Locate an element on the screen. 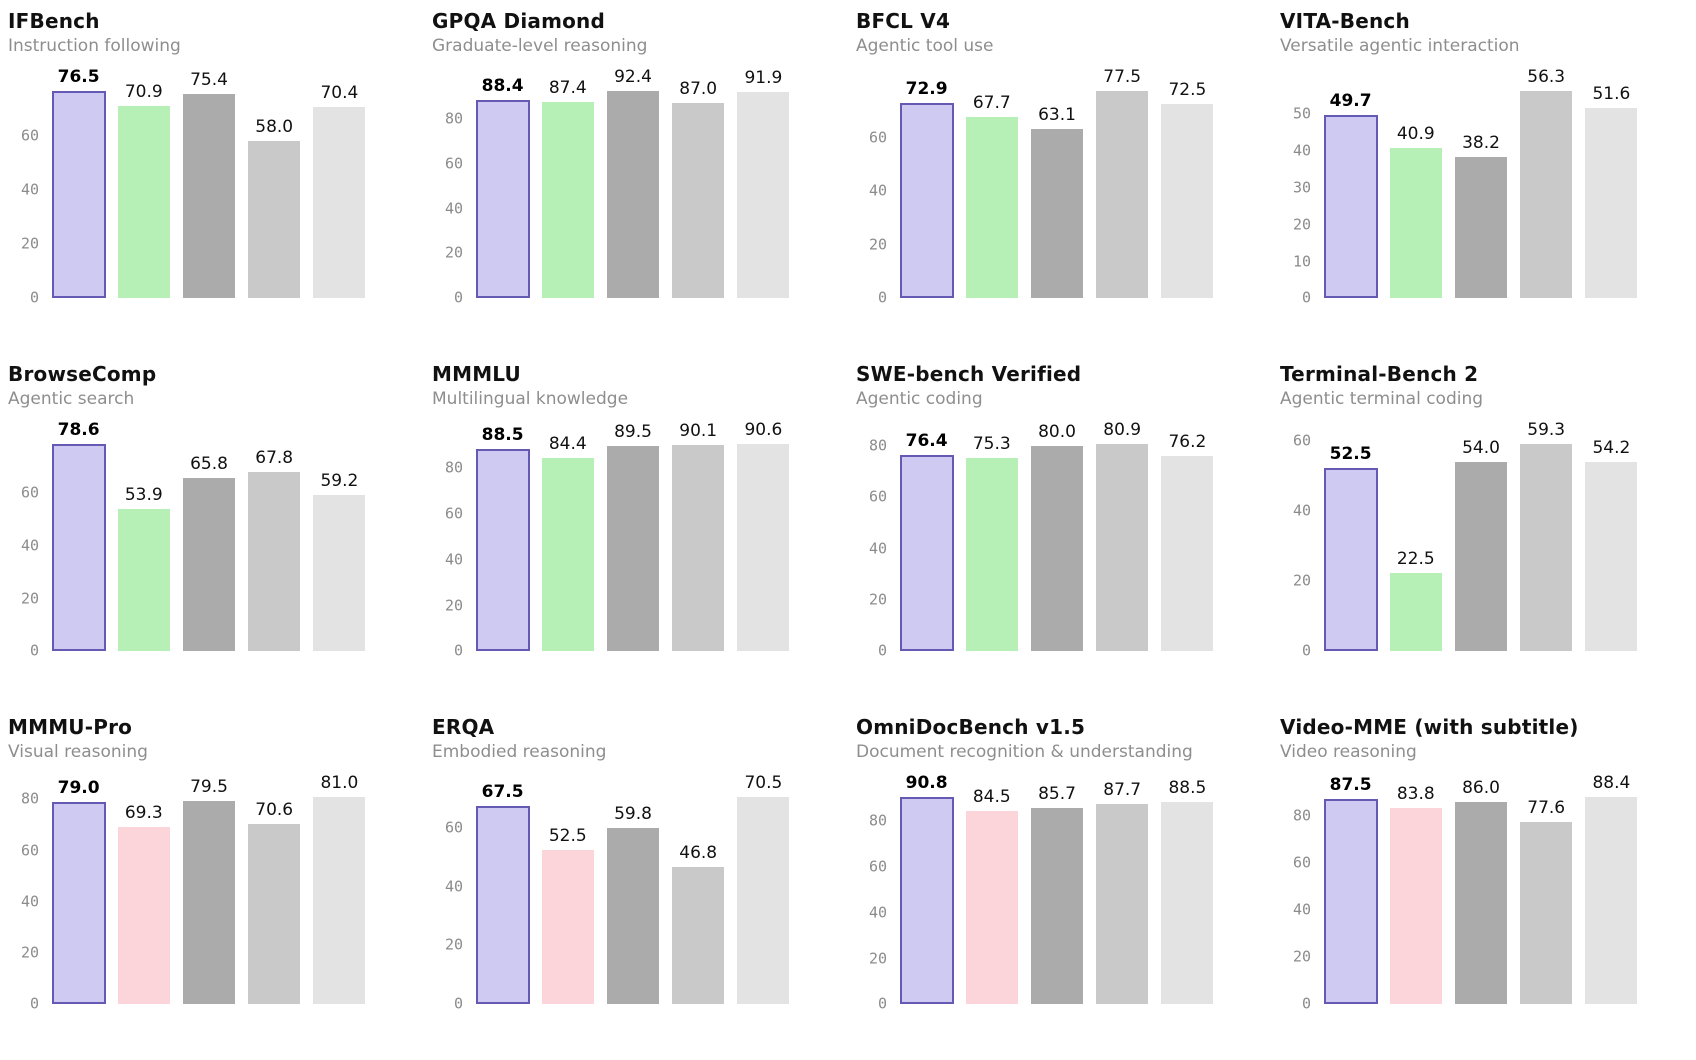 This screenshot has height=1060, width=1696. bar-value-label: 78.6 is located at coordinates (78, 429).